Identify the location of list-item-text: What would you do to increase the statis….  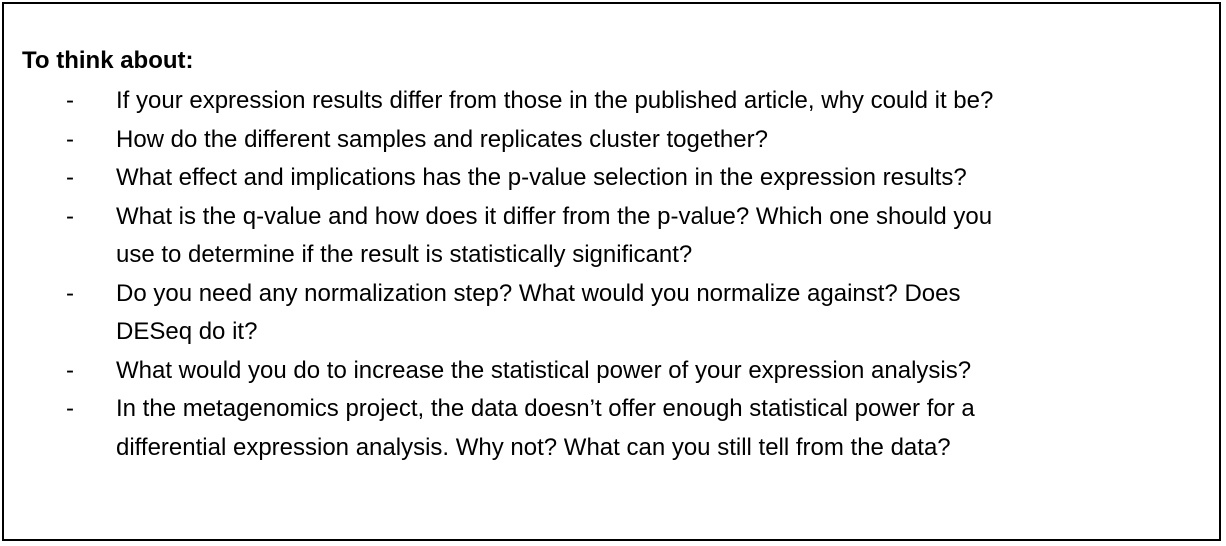
(544, 370).